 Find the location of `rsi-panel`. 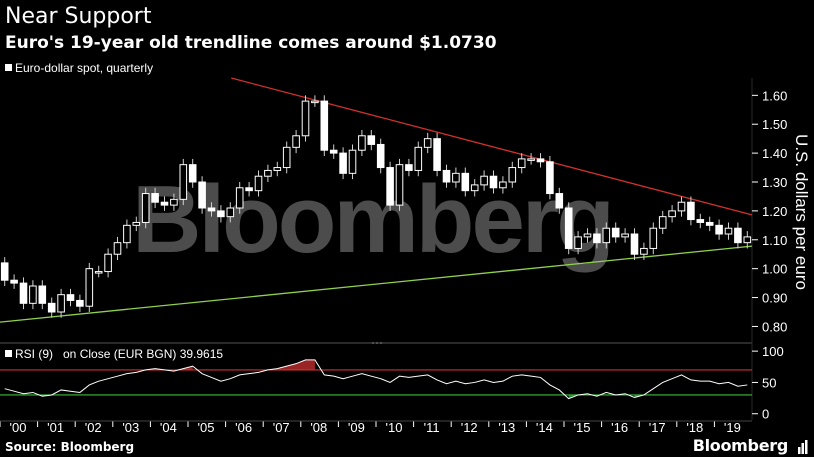

rsi-panel is located at coordinates (376, 379).